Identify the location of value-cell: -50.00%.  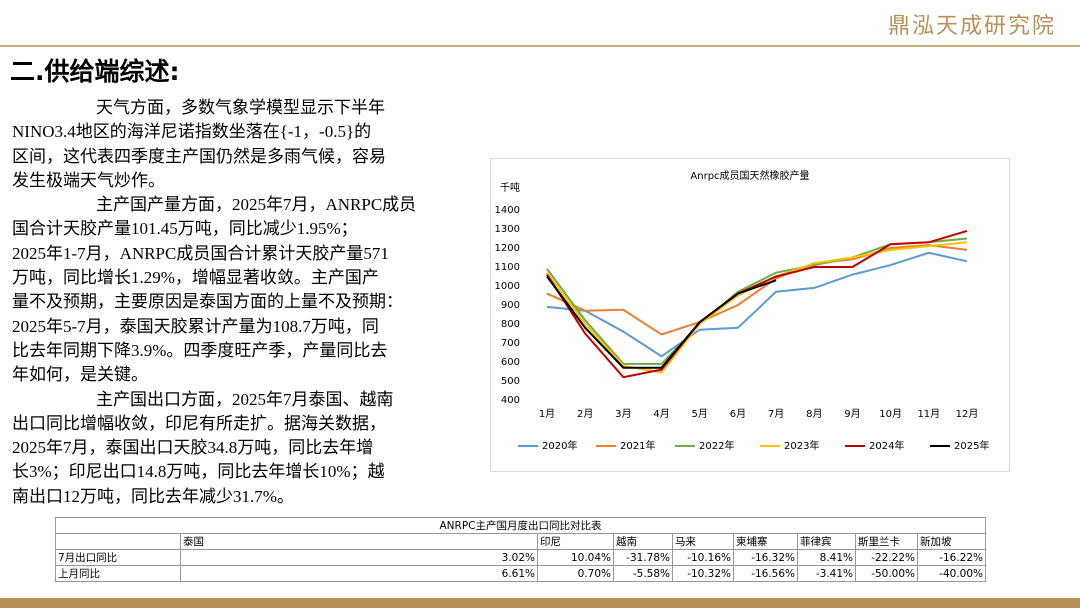
(886, 573).